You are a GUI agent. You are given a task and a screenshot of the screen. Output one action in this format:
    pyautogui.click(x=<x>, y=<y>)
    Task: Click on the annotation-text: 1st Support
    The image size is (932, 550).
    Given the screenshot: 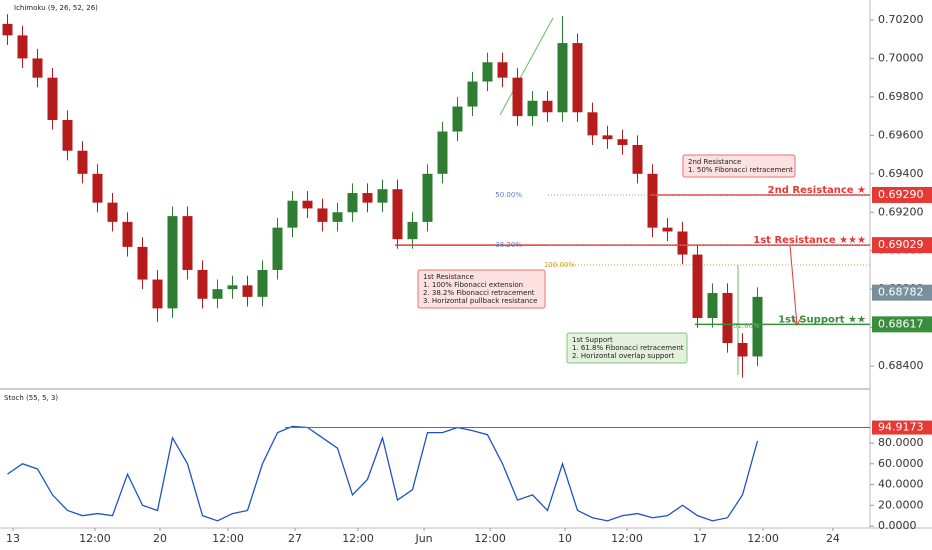 What is the action you would take?
    pyautogui.click(x=592, y=340)
    